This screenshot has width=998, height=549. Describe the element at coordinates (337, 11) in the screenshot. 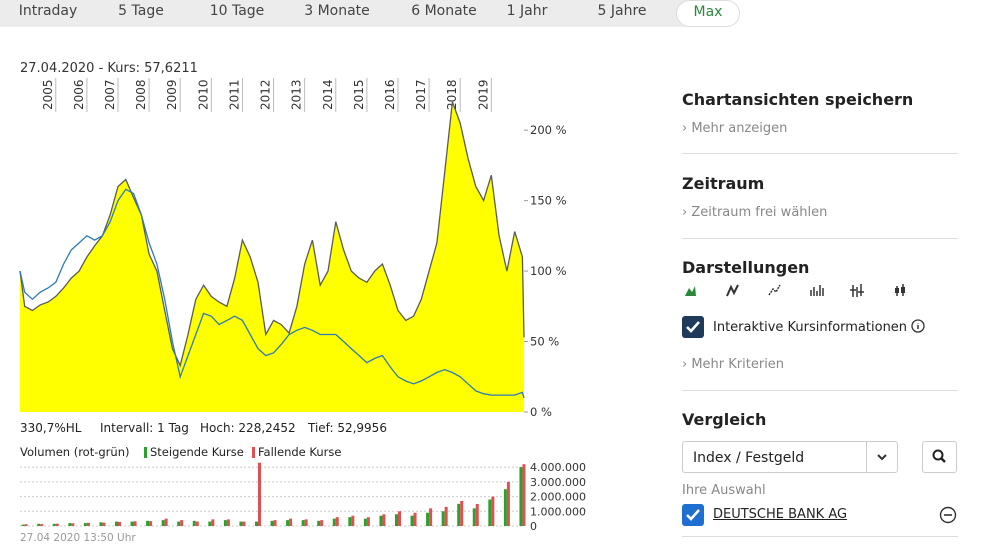

I see `tab: 3 Monate` at that location.